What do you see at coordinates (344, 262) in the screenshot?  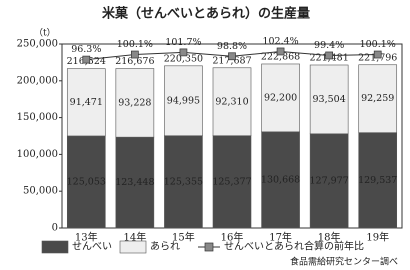 I see `source: 食品需給研究センター調べ` at bounding box center [344, 262].